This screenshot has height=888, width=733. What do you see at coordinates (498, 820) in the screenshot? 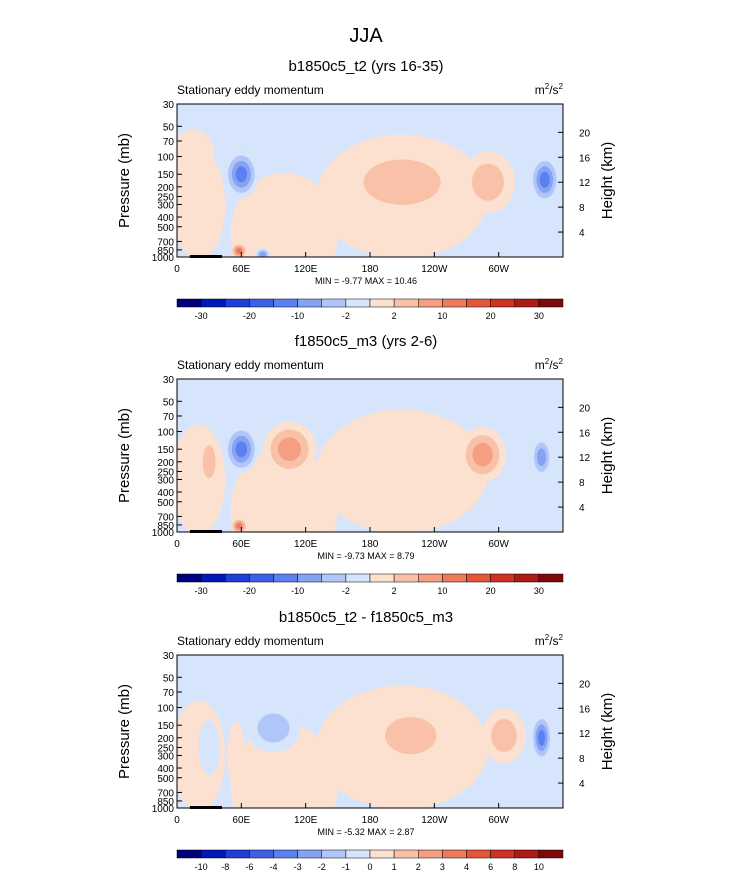
I see `x-tick-label: 60W` at bounding box center [498, 820].